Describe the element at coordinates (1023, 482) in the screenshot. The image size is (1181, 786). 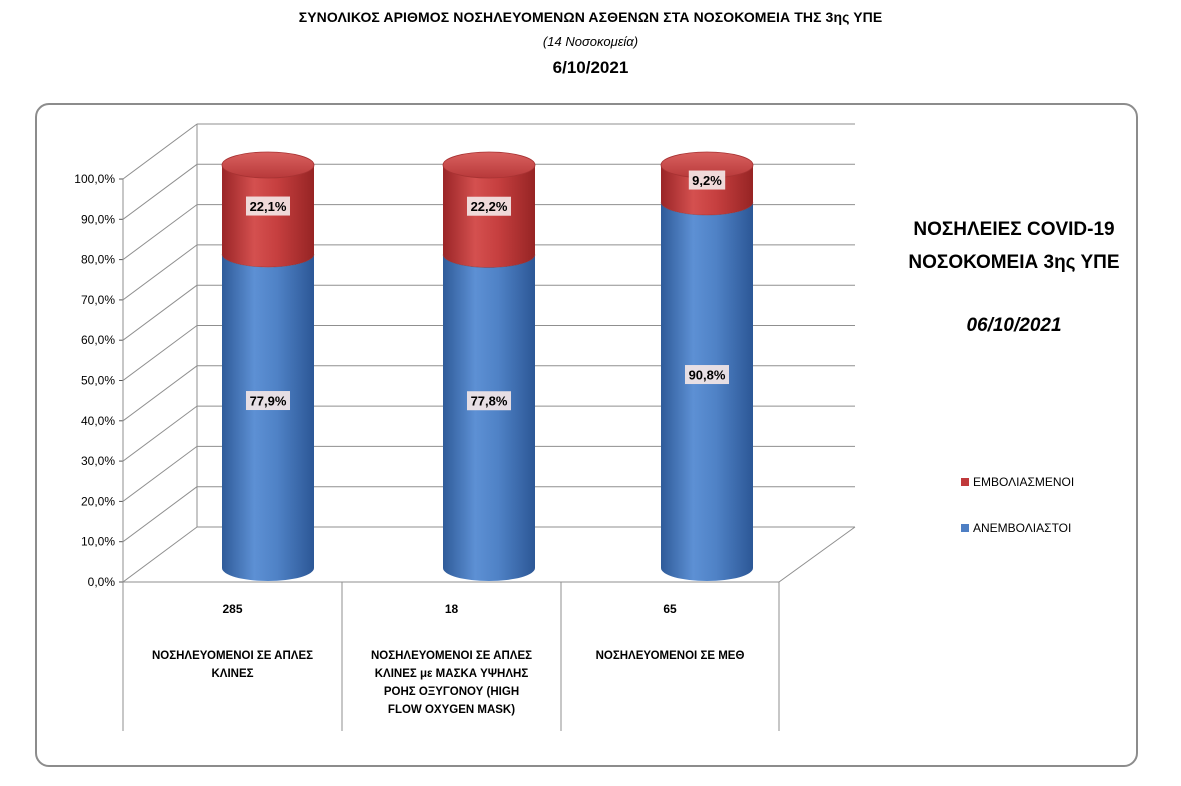
I see `legend-label: ΕΜΒΟΛΙΑΣΜΕΝΟΙ` at that location.